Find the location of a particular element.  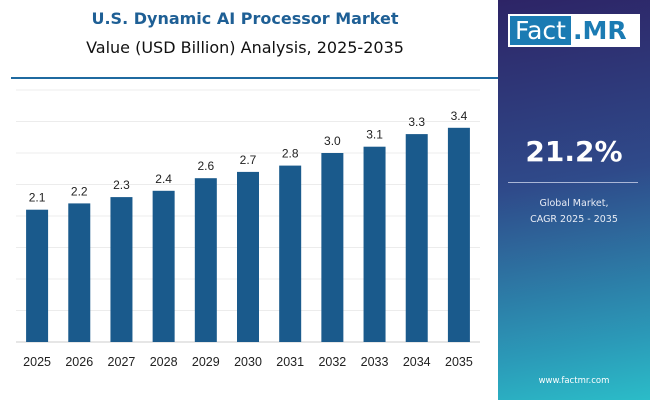

data-label: 3.1 is located at coordinates (374, 135).